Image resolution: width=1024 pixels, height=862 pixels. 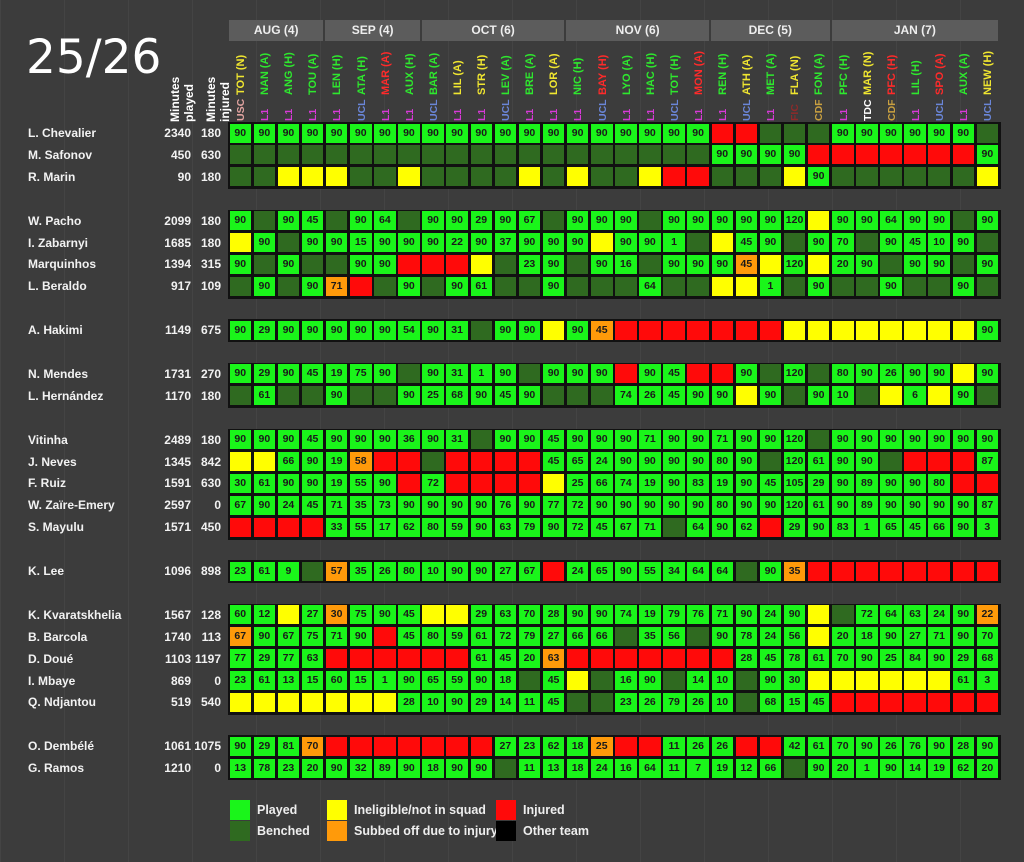 I want to click on cell: 87, so click(x=987, y=505).